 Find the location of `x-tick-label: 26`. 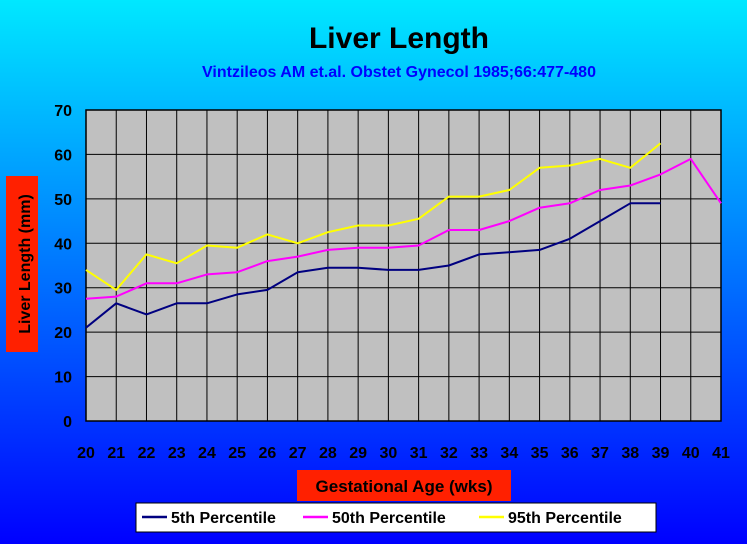

x-tick-label: 26 is located at coordinates (268, 453).